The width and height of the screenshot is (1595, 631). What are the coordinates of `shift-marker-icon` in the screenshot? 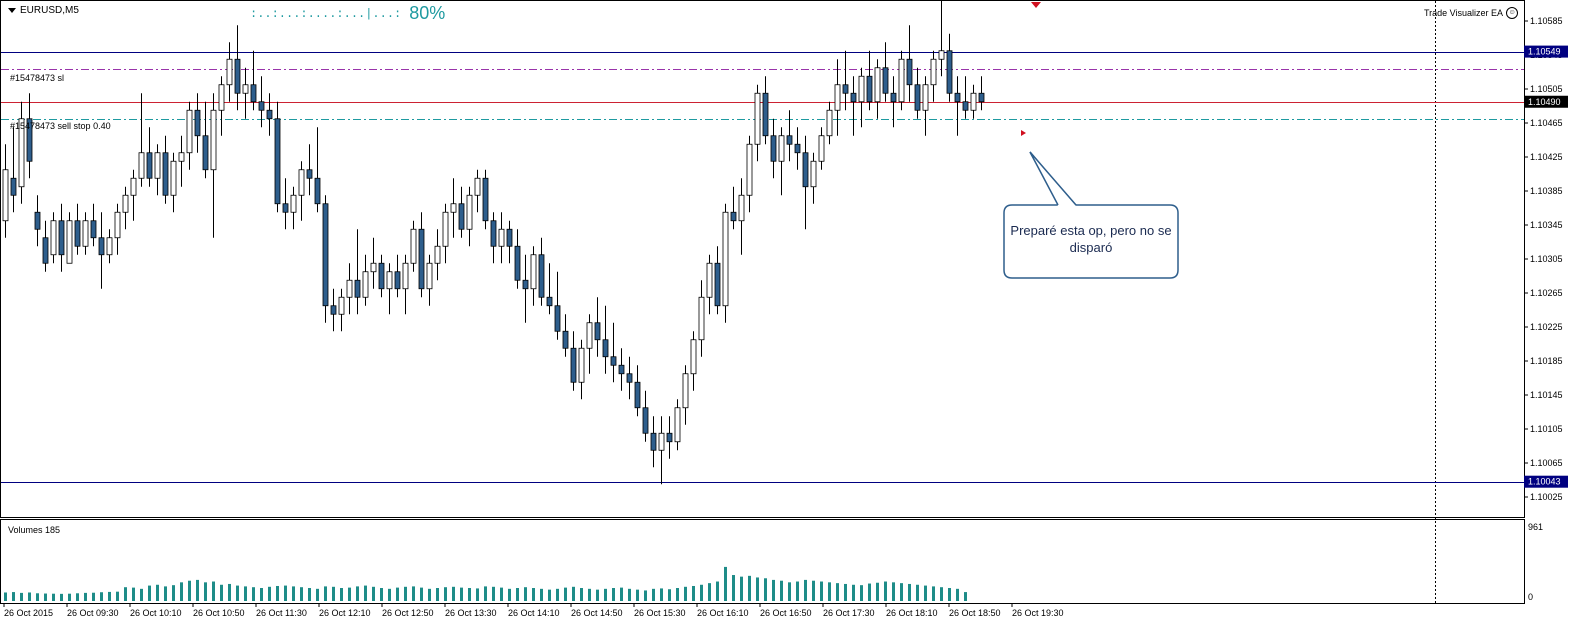 It's located at (1036, 5).